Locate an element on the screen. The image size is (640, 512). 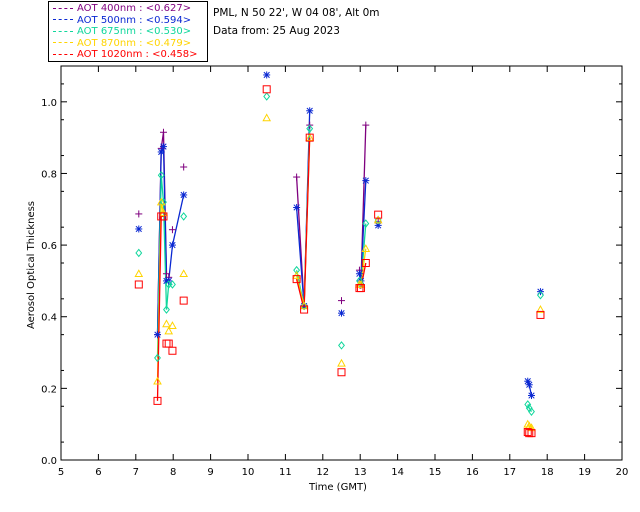
legend-entry: AOT 500nm : <0.594> is located at coordinates (122, 21).